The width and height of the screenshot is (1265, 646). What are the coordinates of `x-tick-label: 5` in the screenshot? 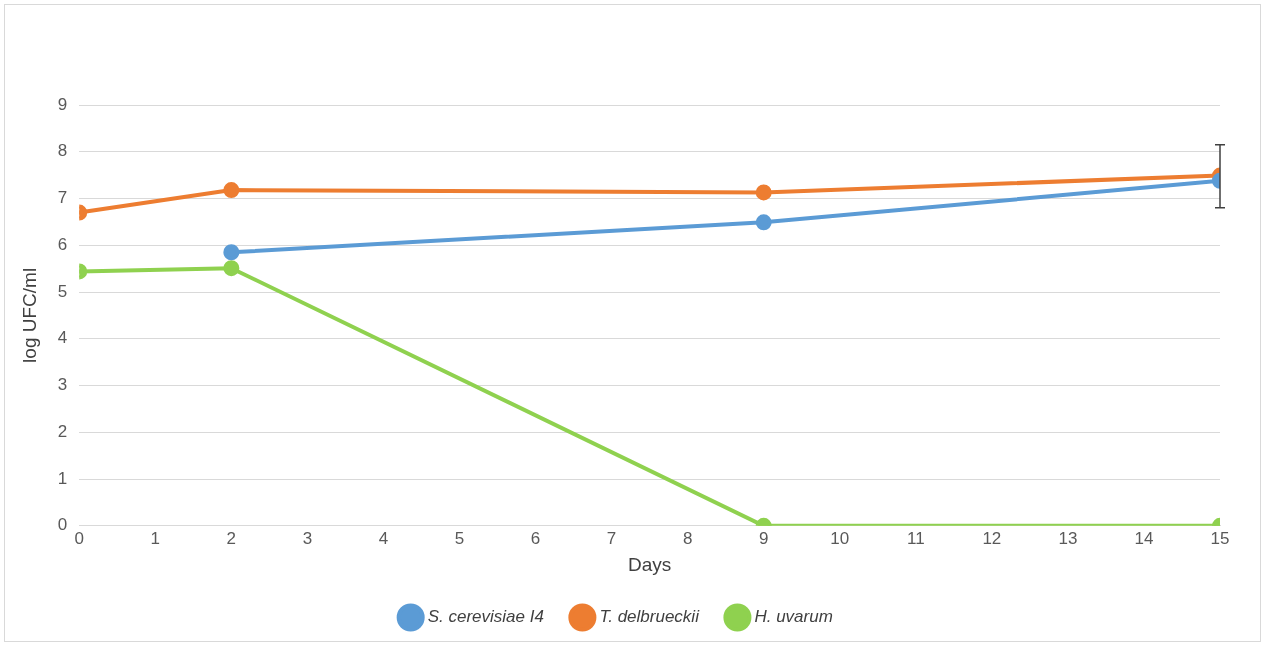 It's located at (459, 538).